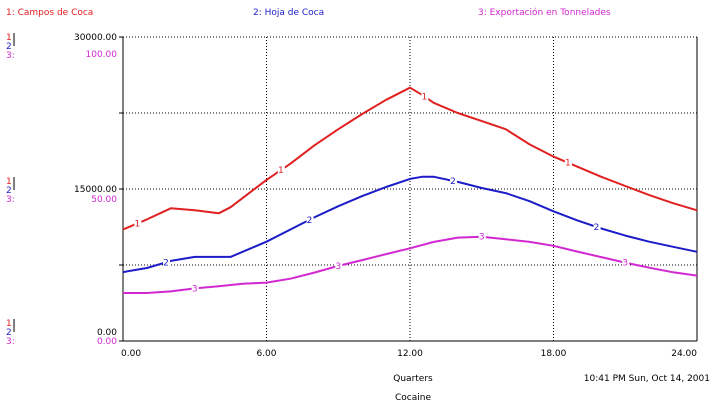  Describe the element at coordinates (107, 342) in the screenshot. I see `scale3-bottom: 0.00` at that location.